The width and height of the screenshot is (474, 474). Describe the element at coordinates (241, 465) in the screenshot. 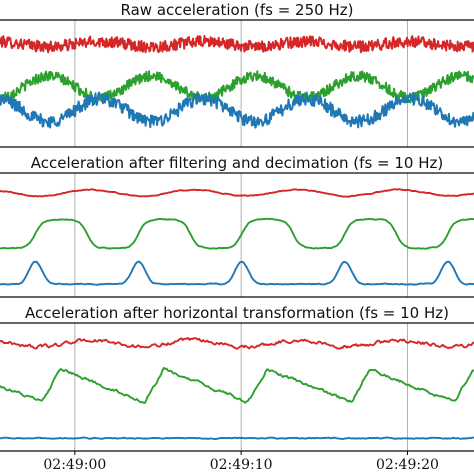

I see `x-tick-label: 02:49:10` at that location.